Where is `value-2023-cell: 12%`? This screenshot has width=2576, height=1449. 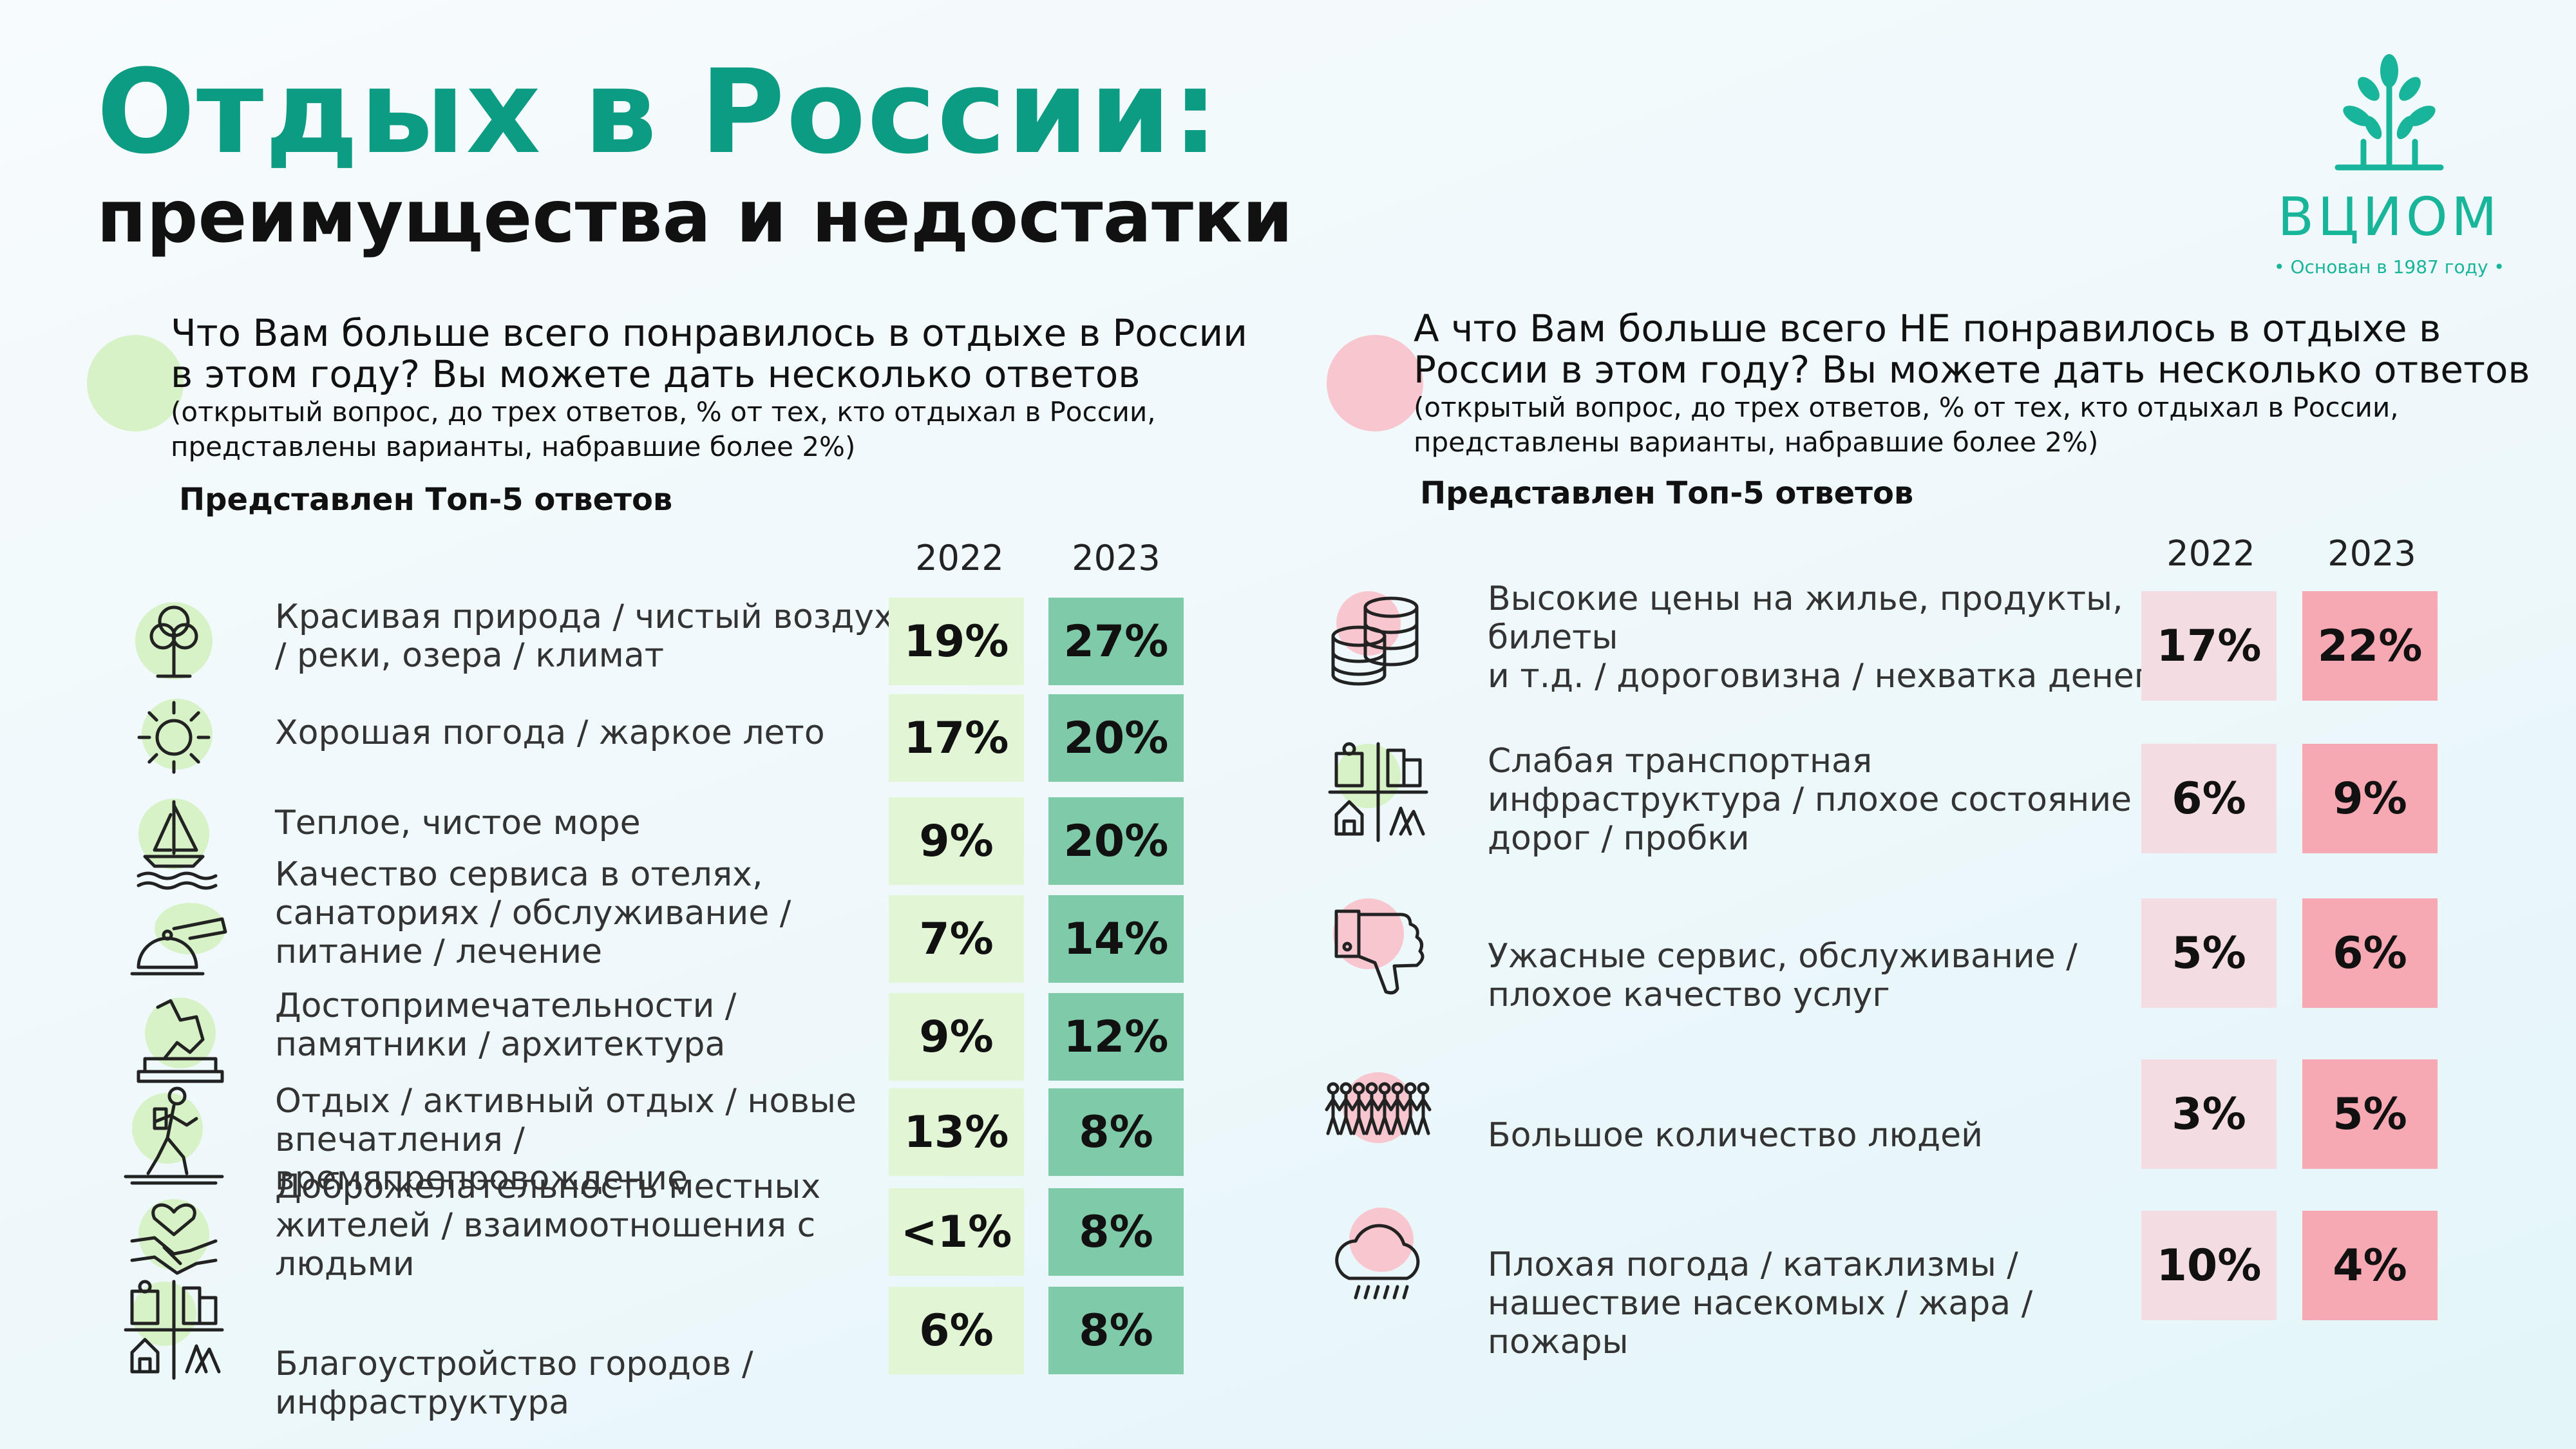 value-2023-cell: 12% is located at coordinates (1116, 1037).